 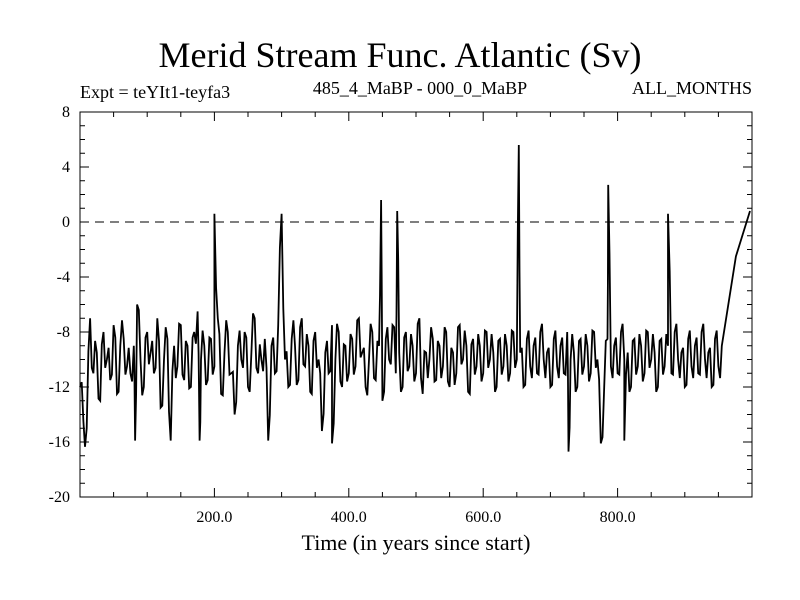 What do you see at coordinates (59, 497) in the screenshot?
I see `y-tick-label: -20` at bounding box center [59, 497].